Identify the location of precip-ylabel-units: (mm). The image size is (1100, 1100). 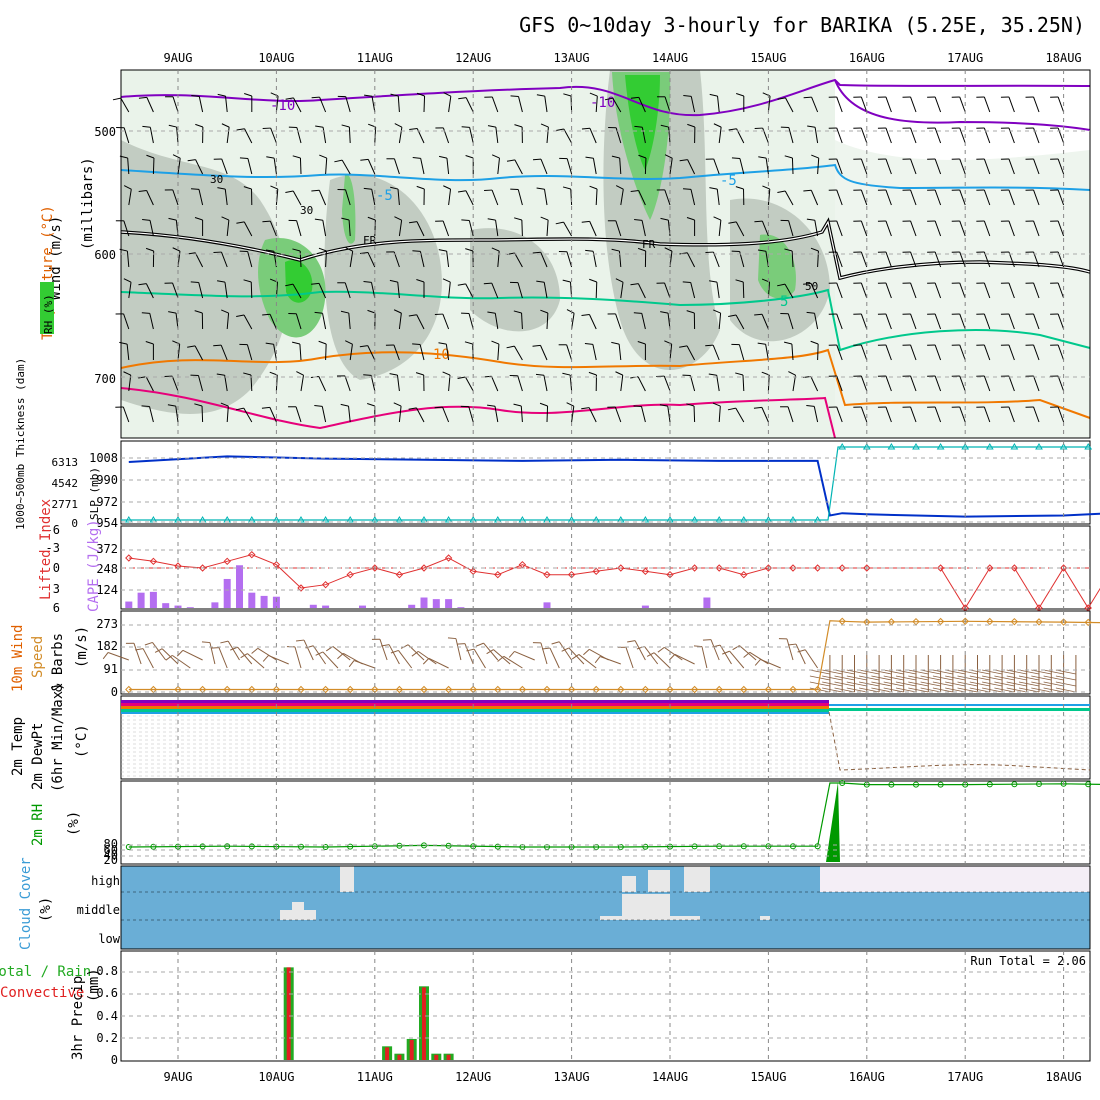
(94, 985).